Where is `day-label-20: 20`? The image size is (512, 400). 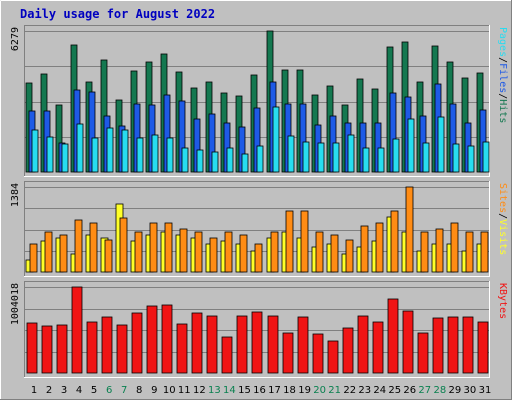
day-label-20: 20 is located at coordinates (319, 390).